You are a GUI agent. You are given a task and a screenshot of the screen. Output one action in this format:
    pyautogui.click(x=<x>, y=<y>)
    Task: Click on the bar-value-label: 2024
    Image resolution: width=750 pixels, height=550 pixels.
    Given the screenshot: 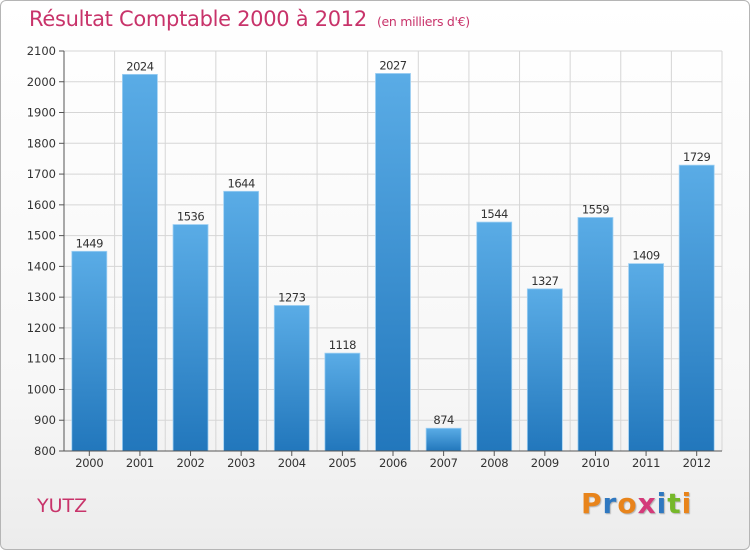 What is the action you would take?
    pyautogui.click(x=139, y=66)
    